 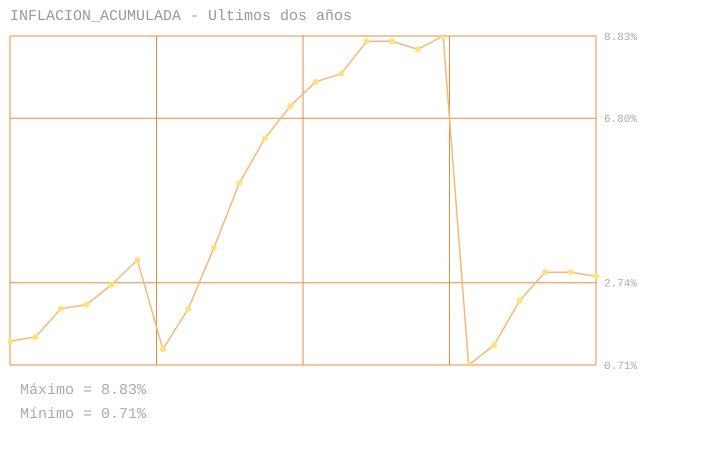 I want to click on y-tick-label: 8.83%, so click(x=621, y=38).